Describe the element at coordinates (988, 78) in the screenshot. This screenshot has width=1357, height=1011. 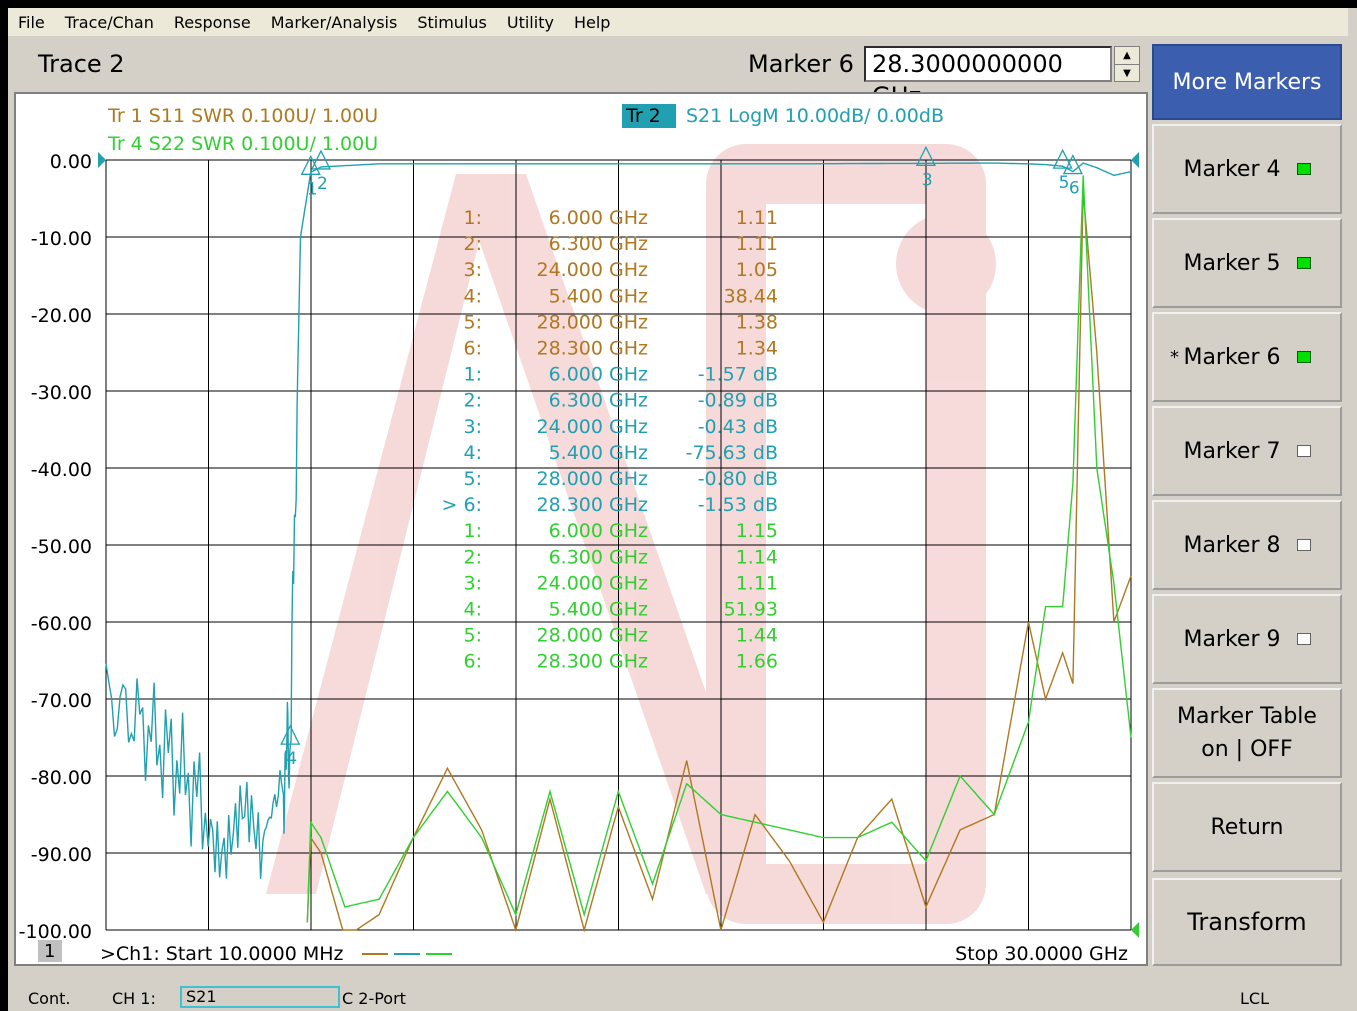
I see `marker-frequency-input: 28.3000000000 GHz` at that location.